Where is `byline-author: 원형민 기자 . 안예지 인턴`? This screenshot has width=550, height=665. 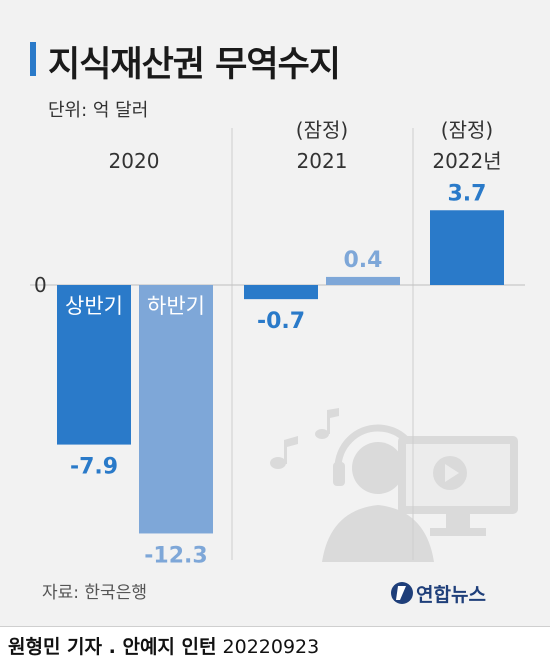 byline-author: 원형민 기자 . 안예지 인턴 is located at coordinates (112, 647).